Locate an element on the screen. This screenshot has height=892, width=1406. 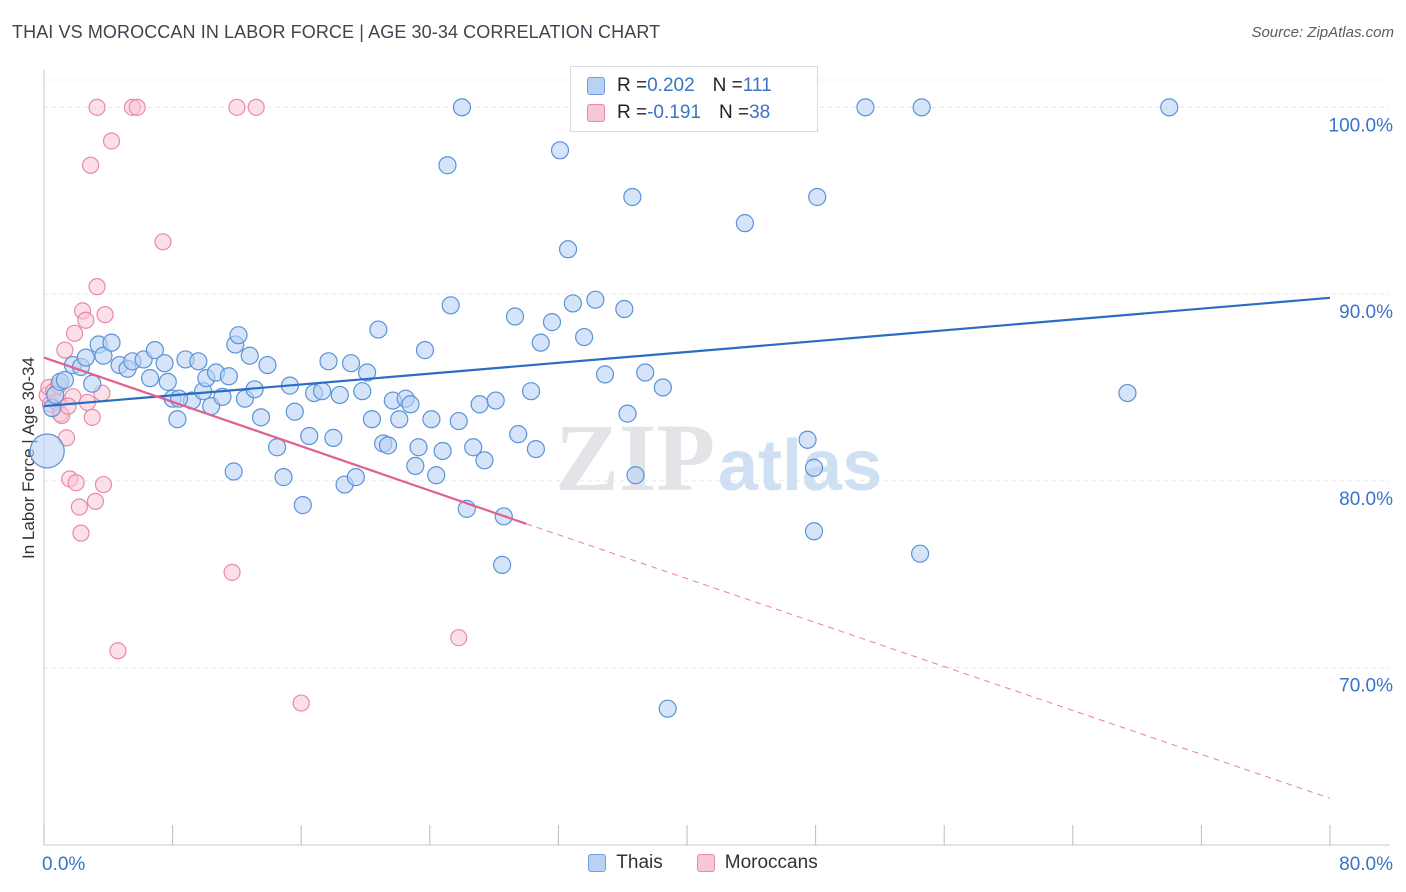
source-label: Source: ZipAtlas.com is located at coordinates (1322, 32).